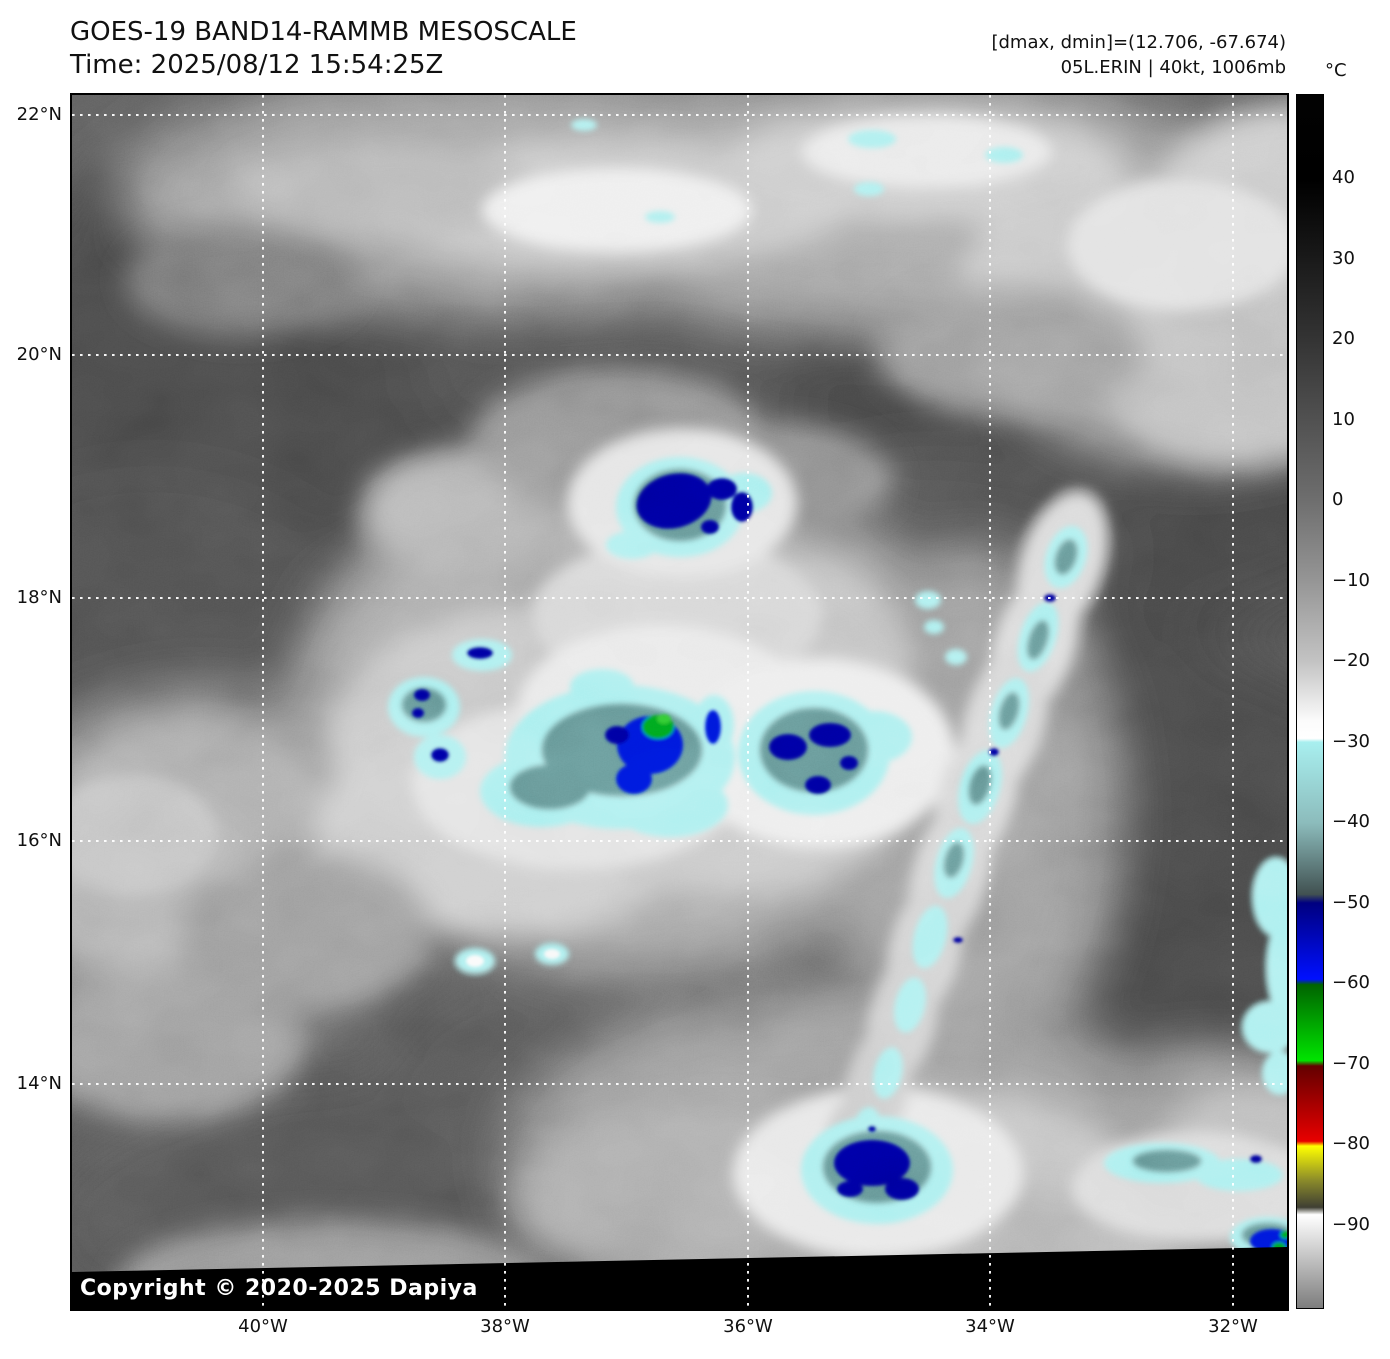  I want to click on colorbar-tick: −60, so click(1351, 982).